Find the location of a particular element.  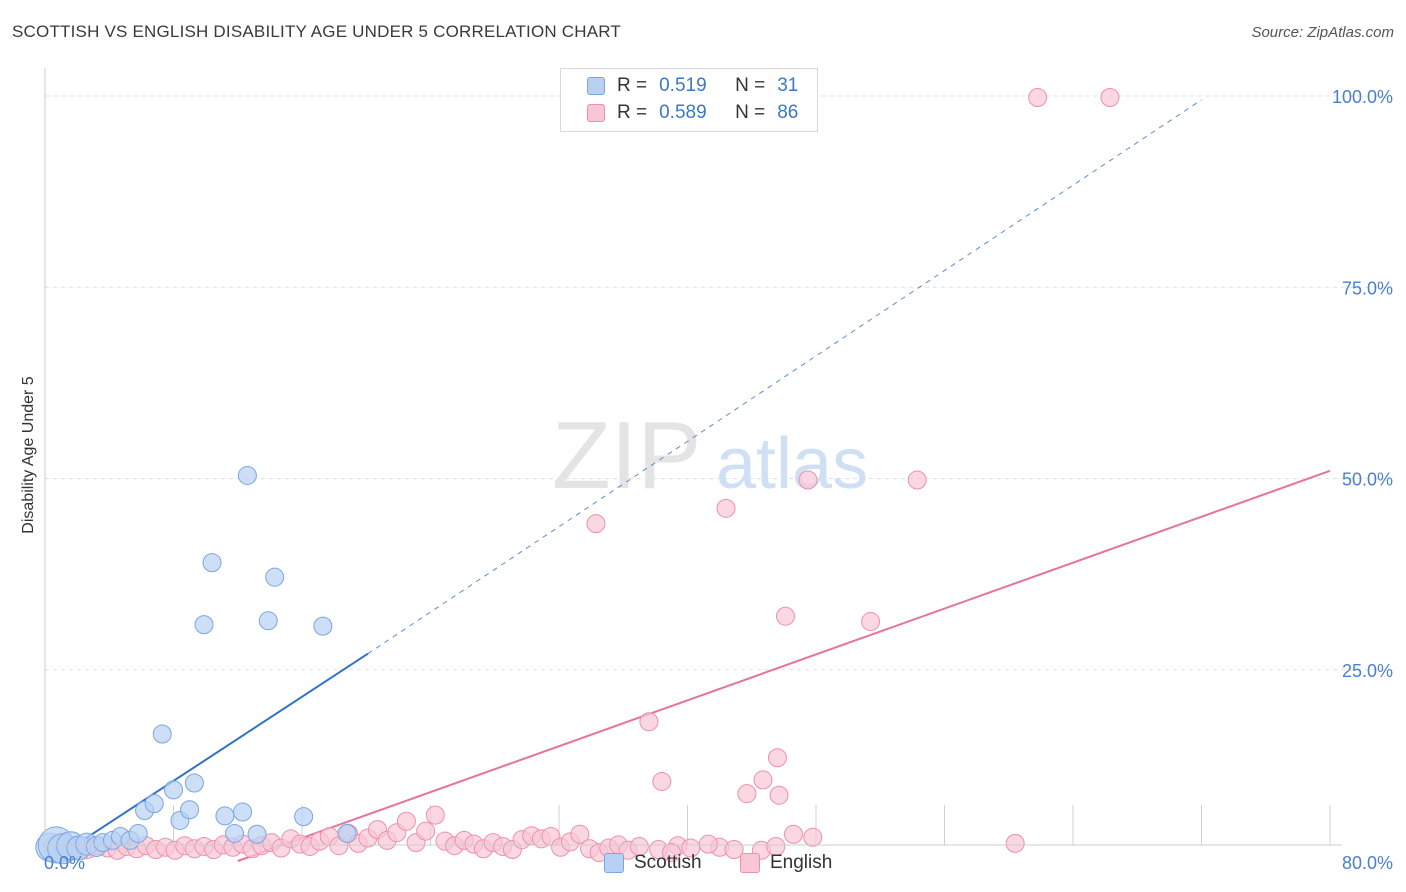

legend-r-value: 0.519 is located at coordinates (683, 85).